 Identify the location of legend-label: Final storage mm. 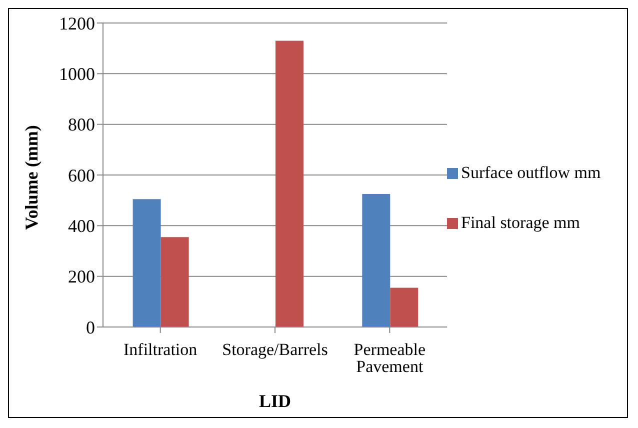
(520, 223).